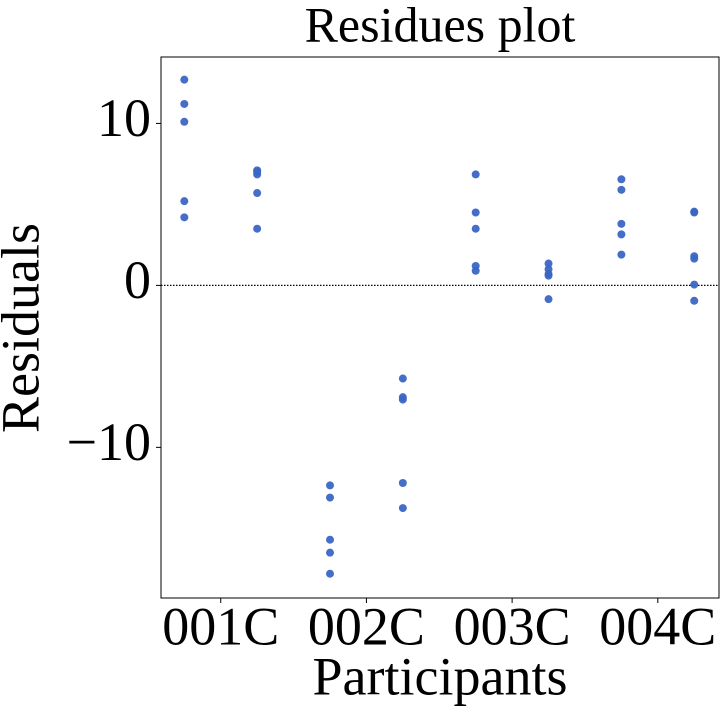  What do you see at coordinates (366, 626) in the screenshot?
I see `x-tick-label: 002C` at bounding box center [366, 626].